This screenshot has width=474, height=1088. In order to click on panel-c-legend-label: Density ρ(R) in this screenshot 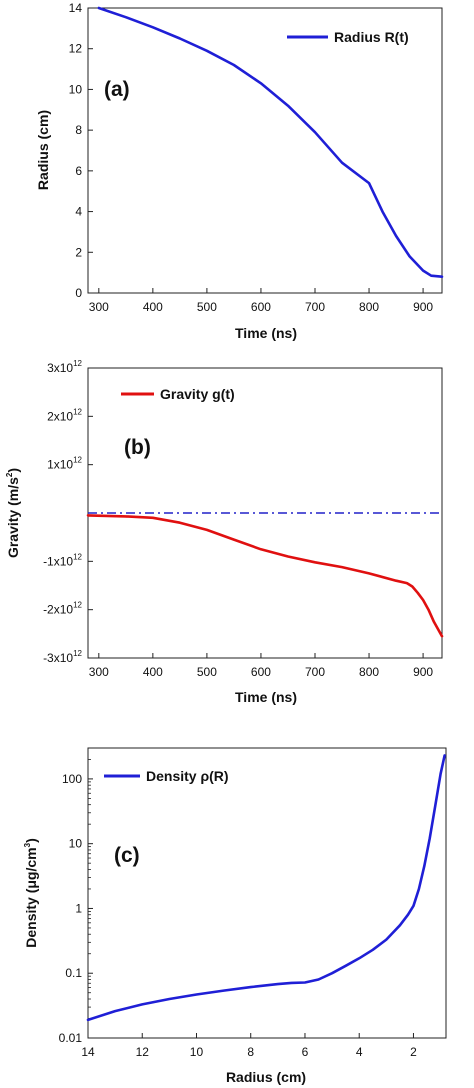, I will do `click(187, 776)`.